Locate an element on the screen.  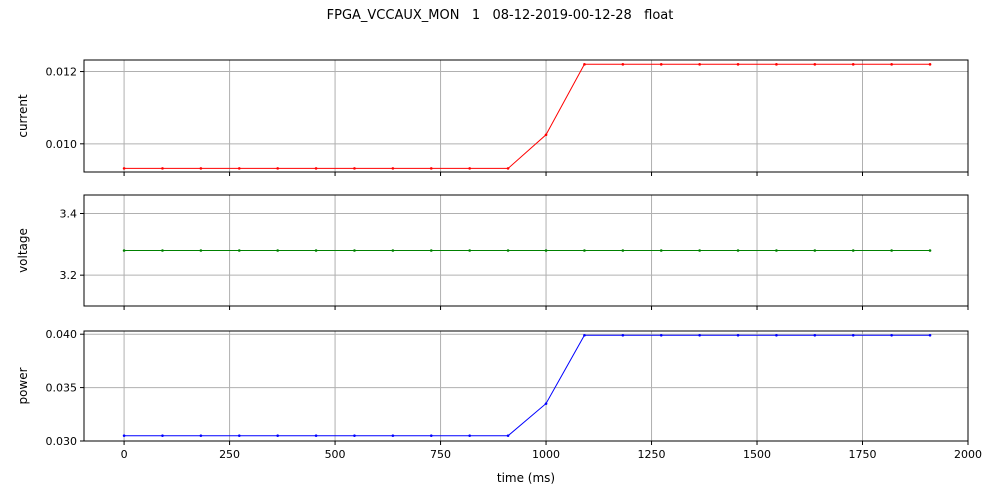
y-tick-label: 3.2 is located at coordinates (69, 275).